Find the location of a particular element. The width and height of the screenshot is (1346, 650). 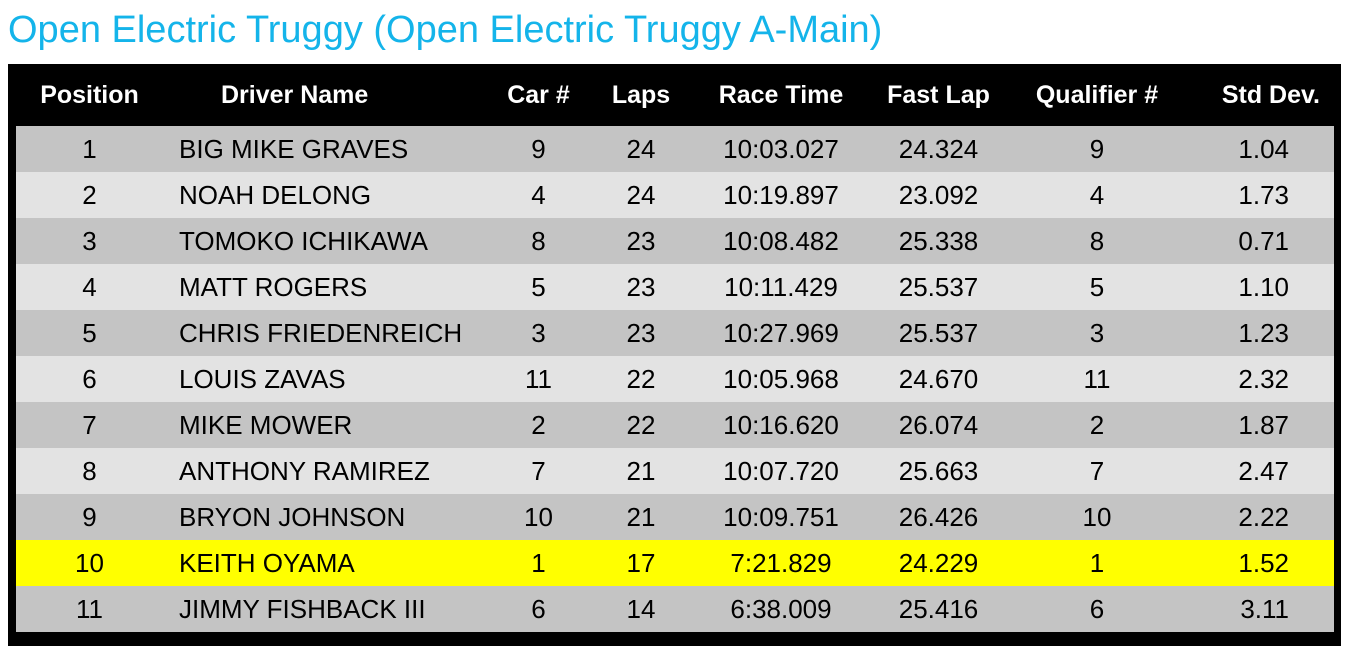

cell-car-number: 9 is located at coordinates (538, 149).